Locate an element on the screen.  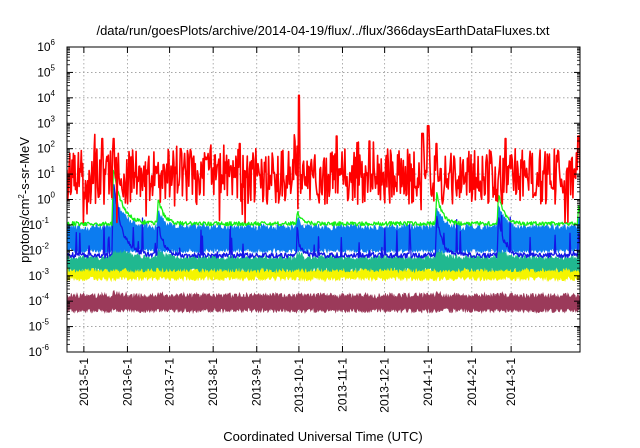
y-tick-exponent: 3 is located at coordinates (53, 118).